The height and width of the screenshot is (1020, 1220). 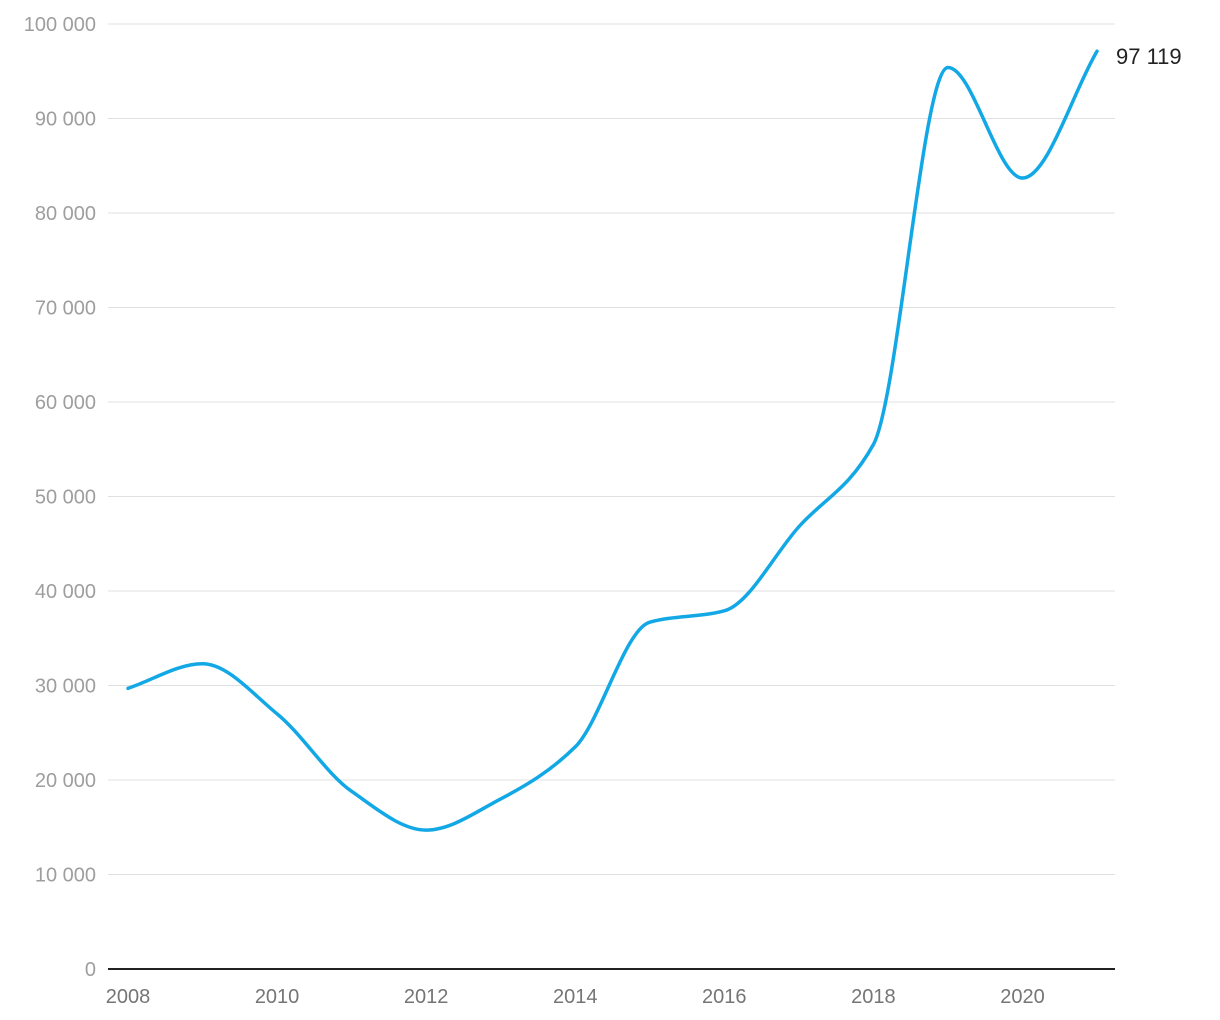 I want to click on y-tick-label: 20 000, so click(x=65, y=781).